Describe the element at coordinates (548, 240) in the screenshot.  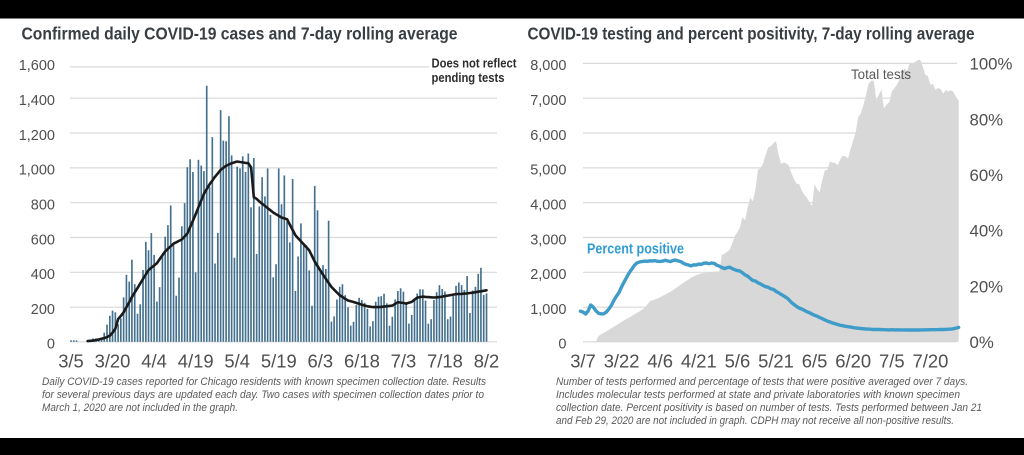
I see `svg-text: 3,000` at that location.